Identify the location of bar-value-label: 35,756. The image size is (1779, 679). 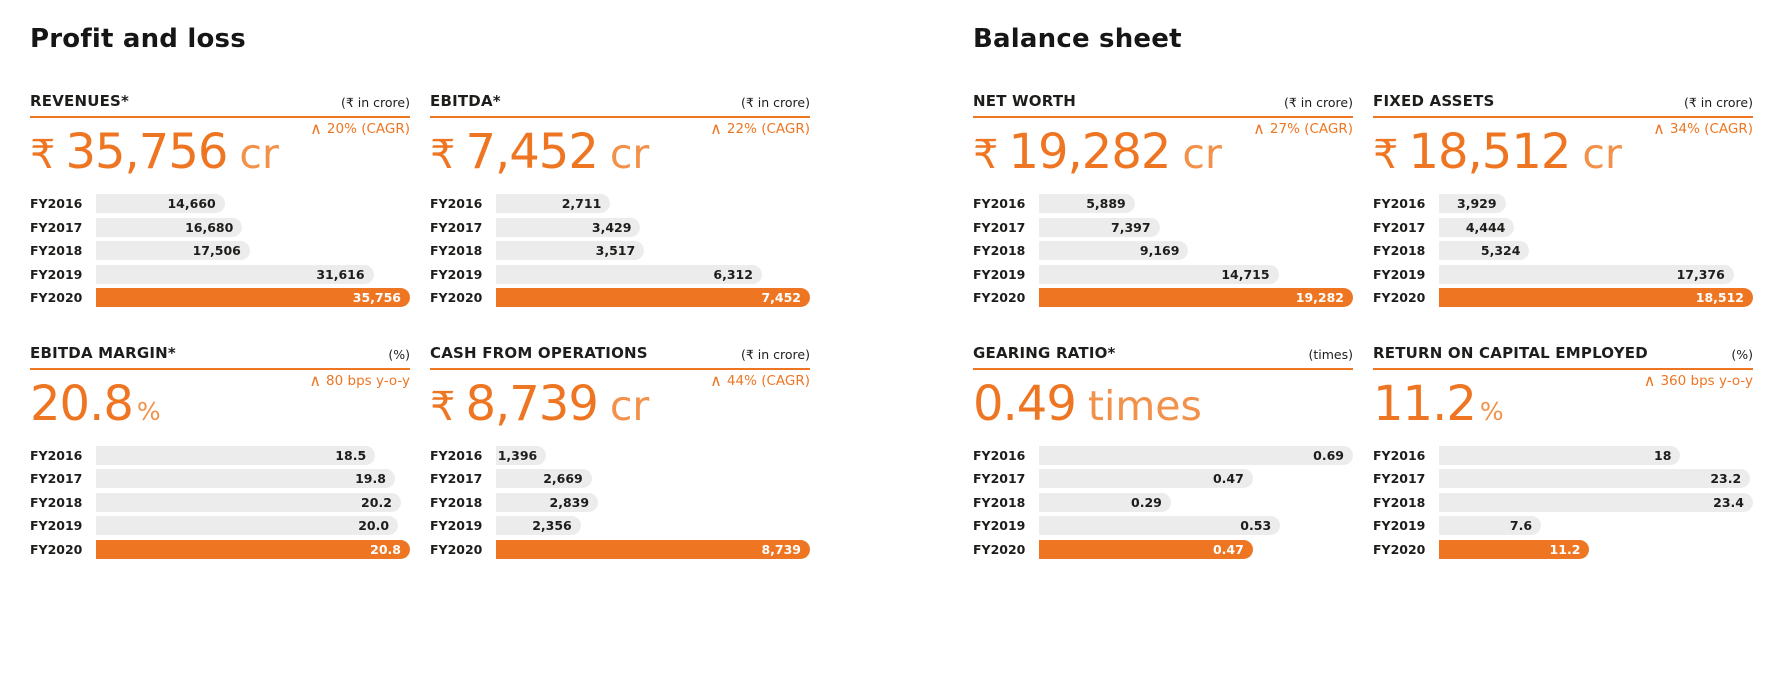
(376, 297).